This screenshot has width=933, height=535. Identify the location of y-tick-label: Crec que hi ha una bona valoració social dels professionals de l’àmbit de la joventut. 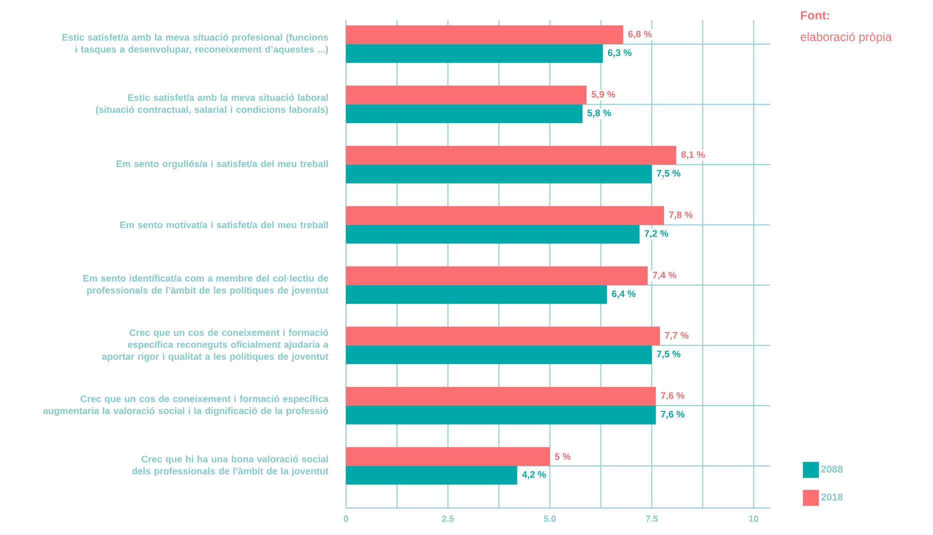
(230, 465).